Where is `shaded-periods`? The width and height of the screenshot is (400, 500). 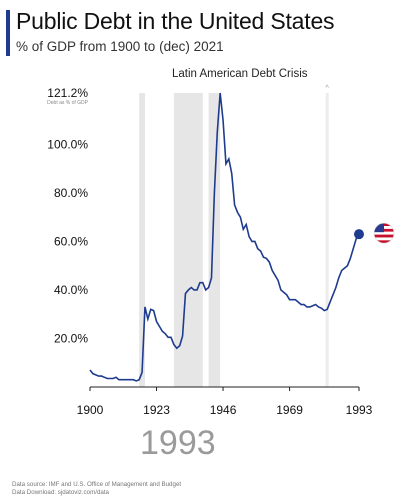
shaded-periods is located at coordinates (180, 240).